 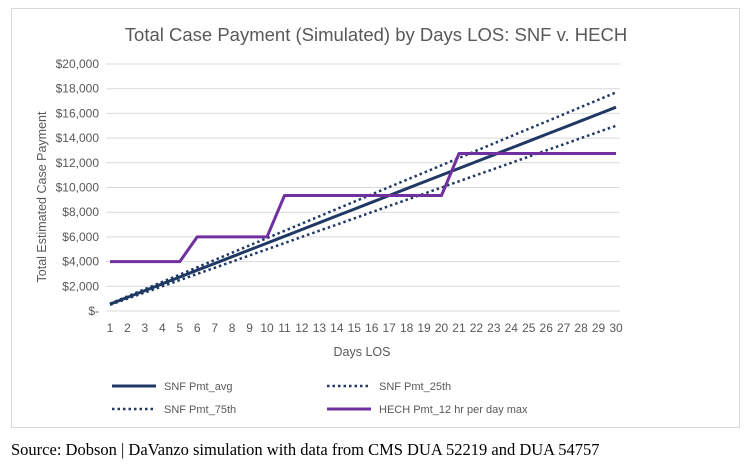 What do you see at coordinates (267, 328) in the screenshot?
I see `x-tick-label: 10` at bounding box center [267, 328].